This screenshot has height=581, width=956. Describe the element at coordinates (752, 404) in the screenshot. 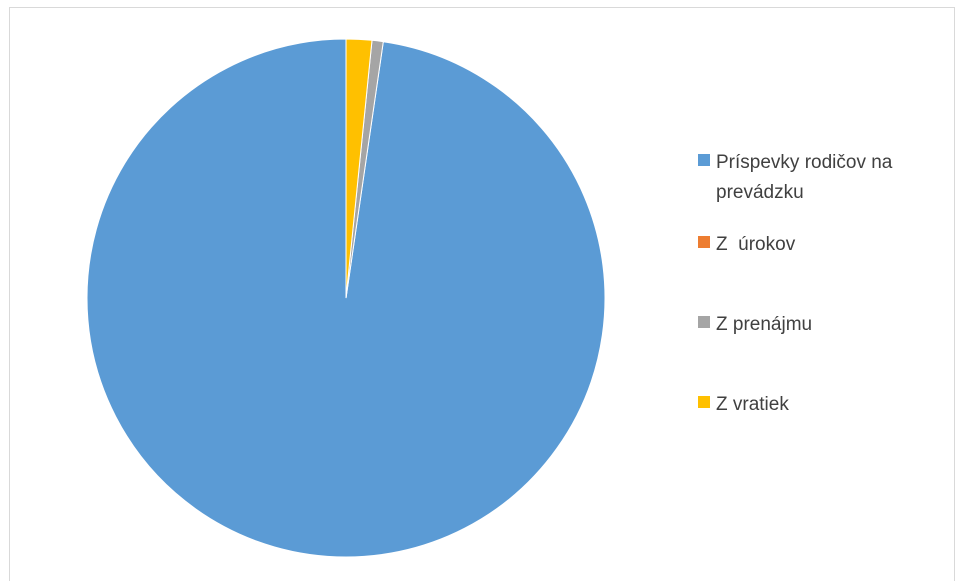

I see `legend-label: Z vratiek` at that location.